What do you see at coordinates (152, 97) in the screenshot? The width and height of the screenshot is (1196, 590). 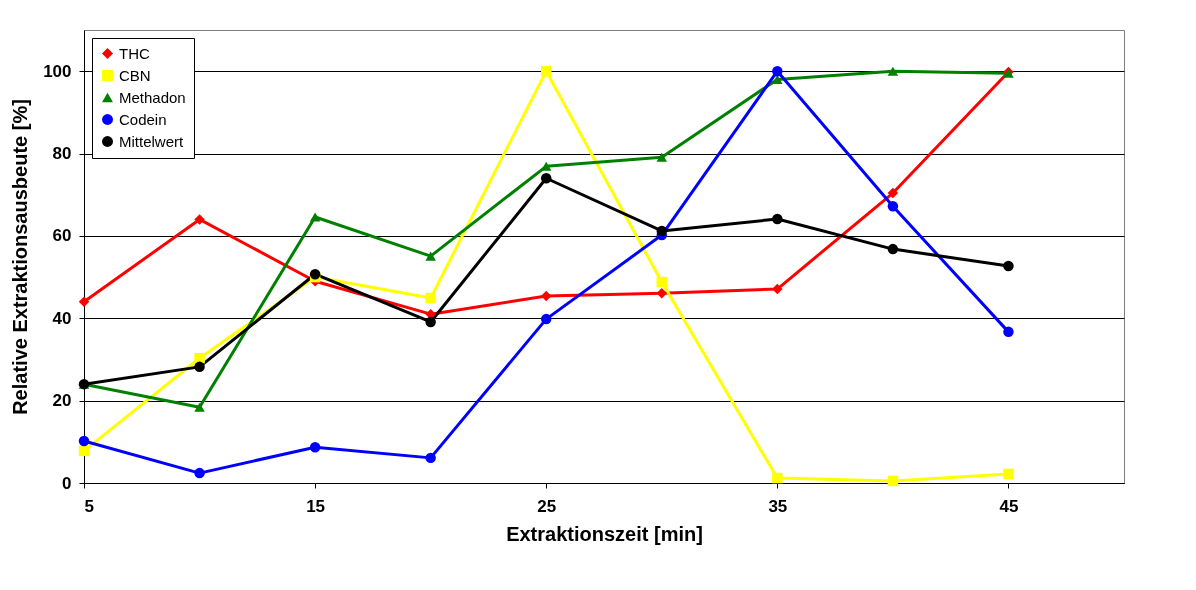 I see `legend-label: Methadon` at bounding box center [152, 97].